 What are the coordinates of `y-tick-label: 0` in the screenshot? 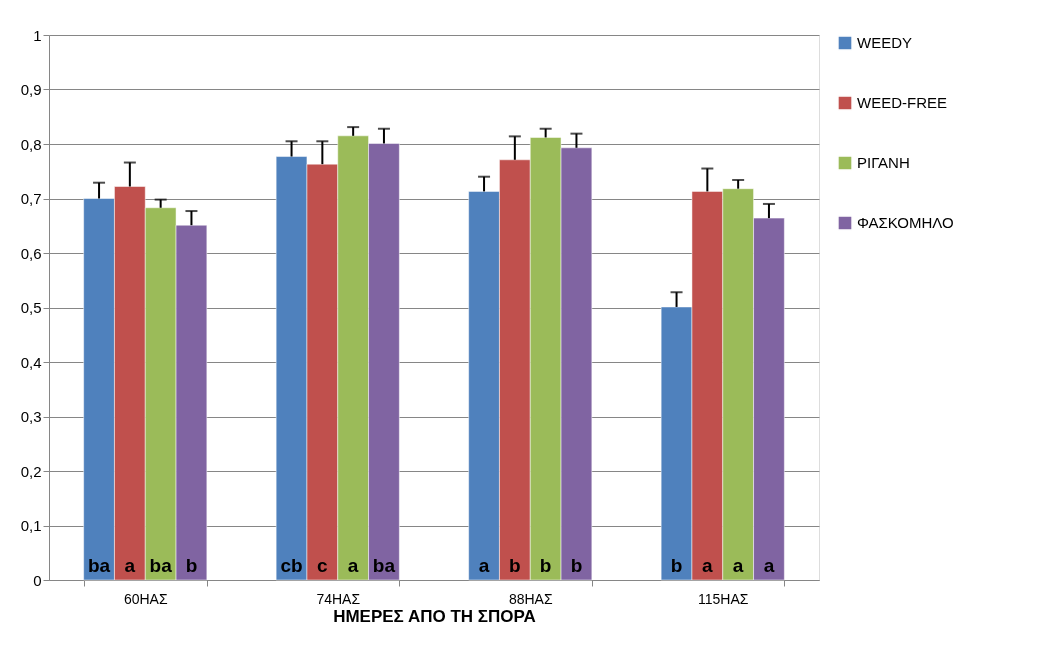 It's located at (37, 580).